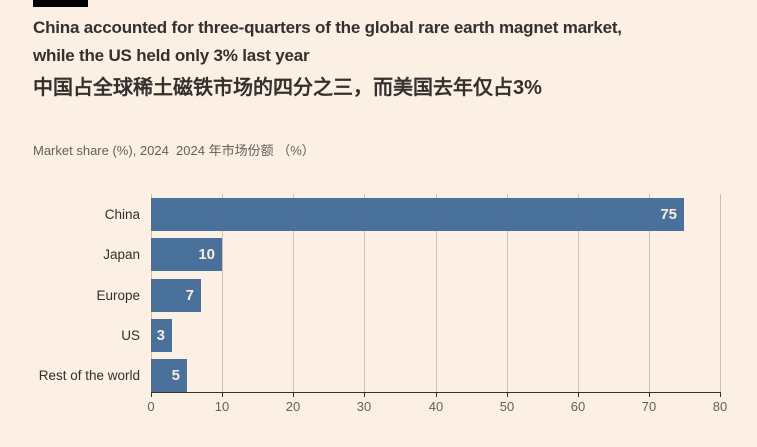  Describe the element at coordinates (89, 375) in the screenshot. I see `category-label-rest-of-the-world: Rest of the world` at that location.